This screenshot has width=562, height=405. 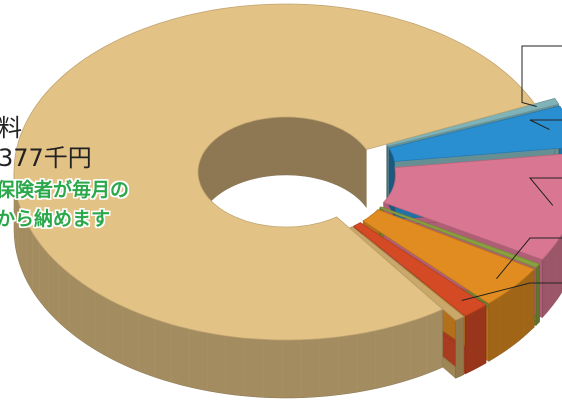 What do you see at coordinates (65, 190) in the screenshot?
I see `annotation-line-3: 保険者が毎月の` at bounding box center [65, 190].